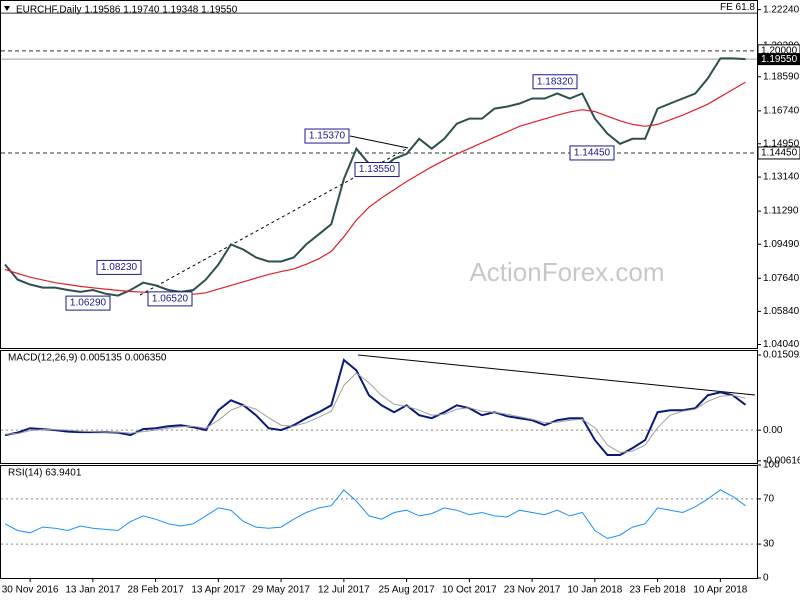 The height and width of the screenshot is (600, 800). I want to click on x-tick-label: 10 Oct 2017, so click(469, 590).